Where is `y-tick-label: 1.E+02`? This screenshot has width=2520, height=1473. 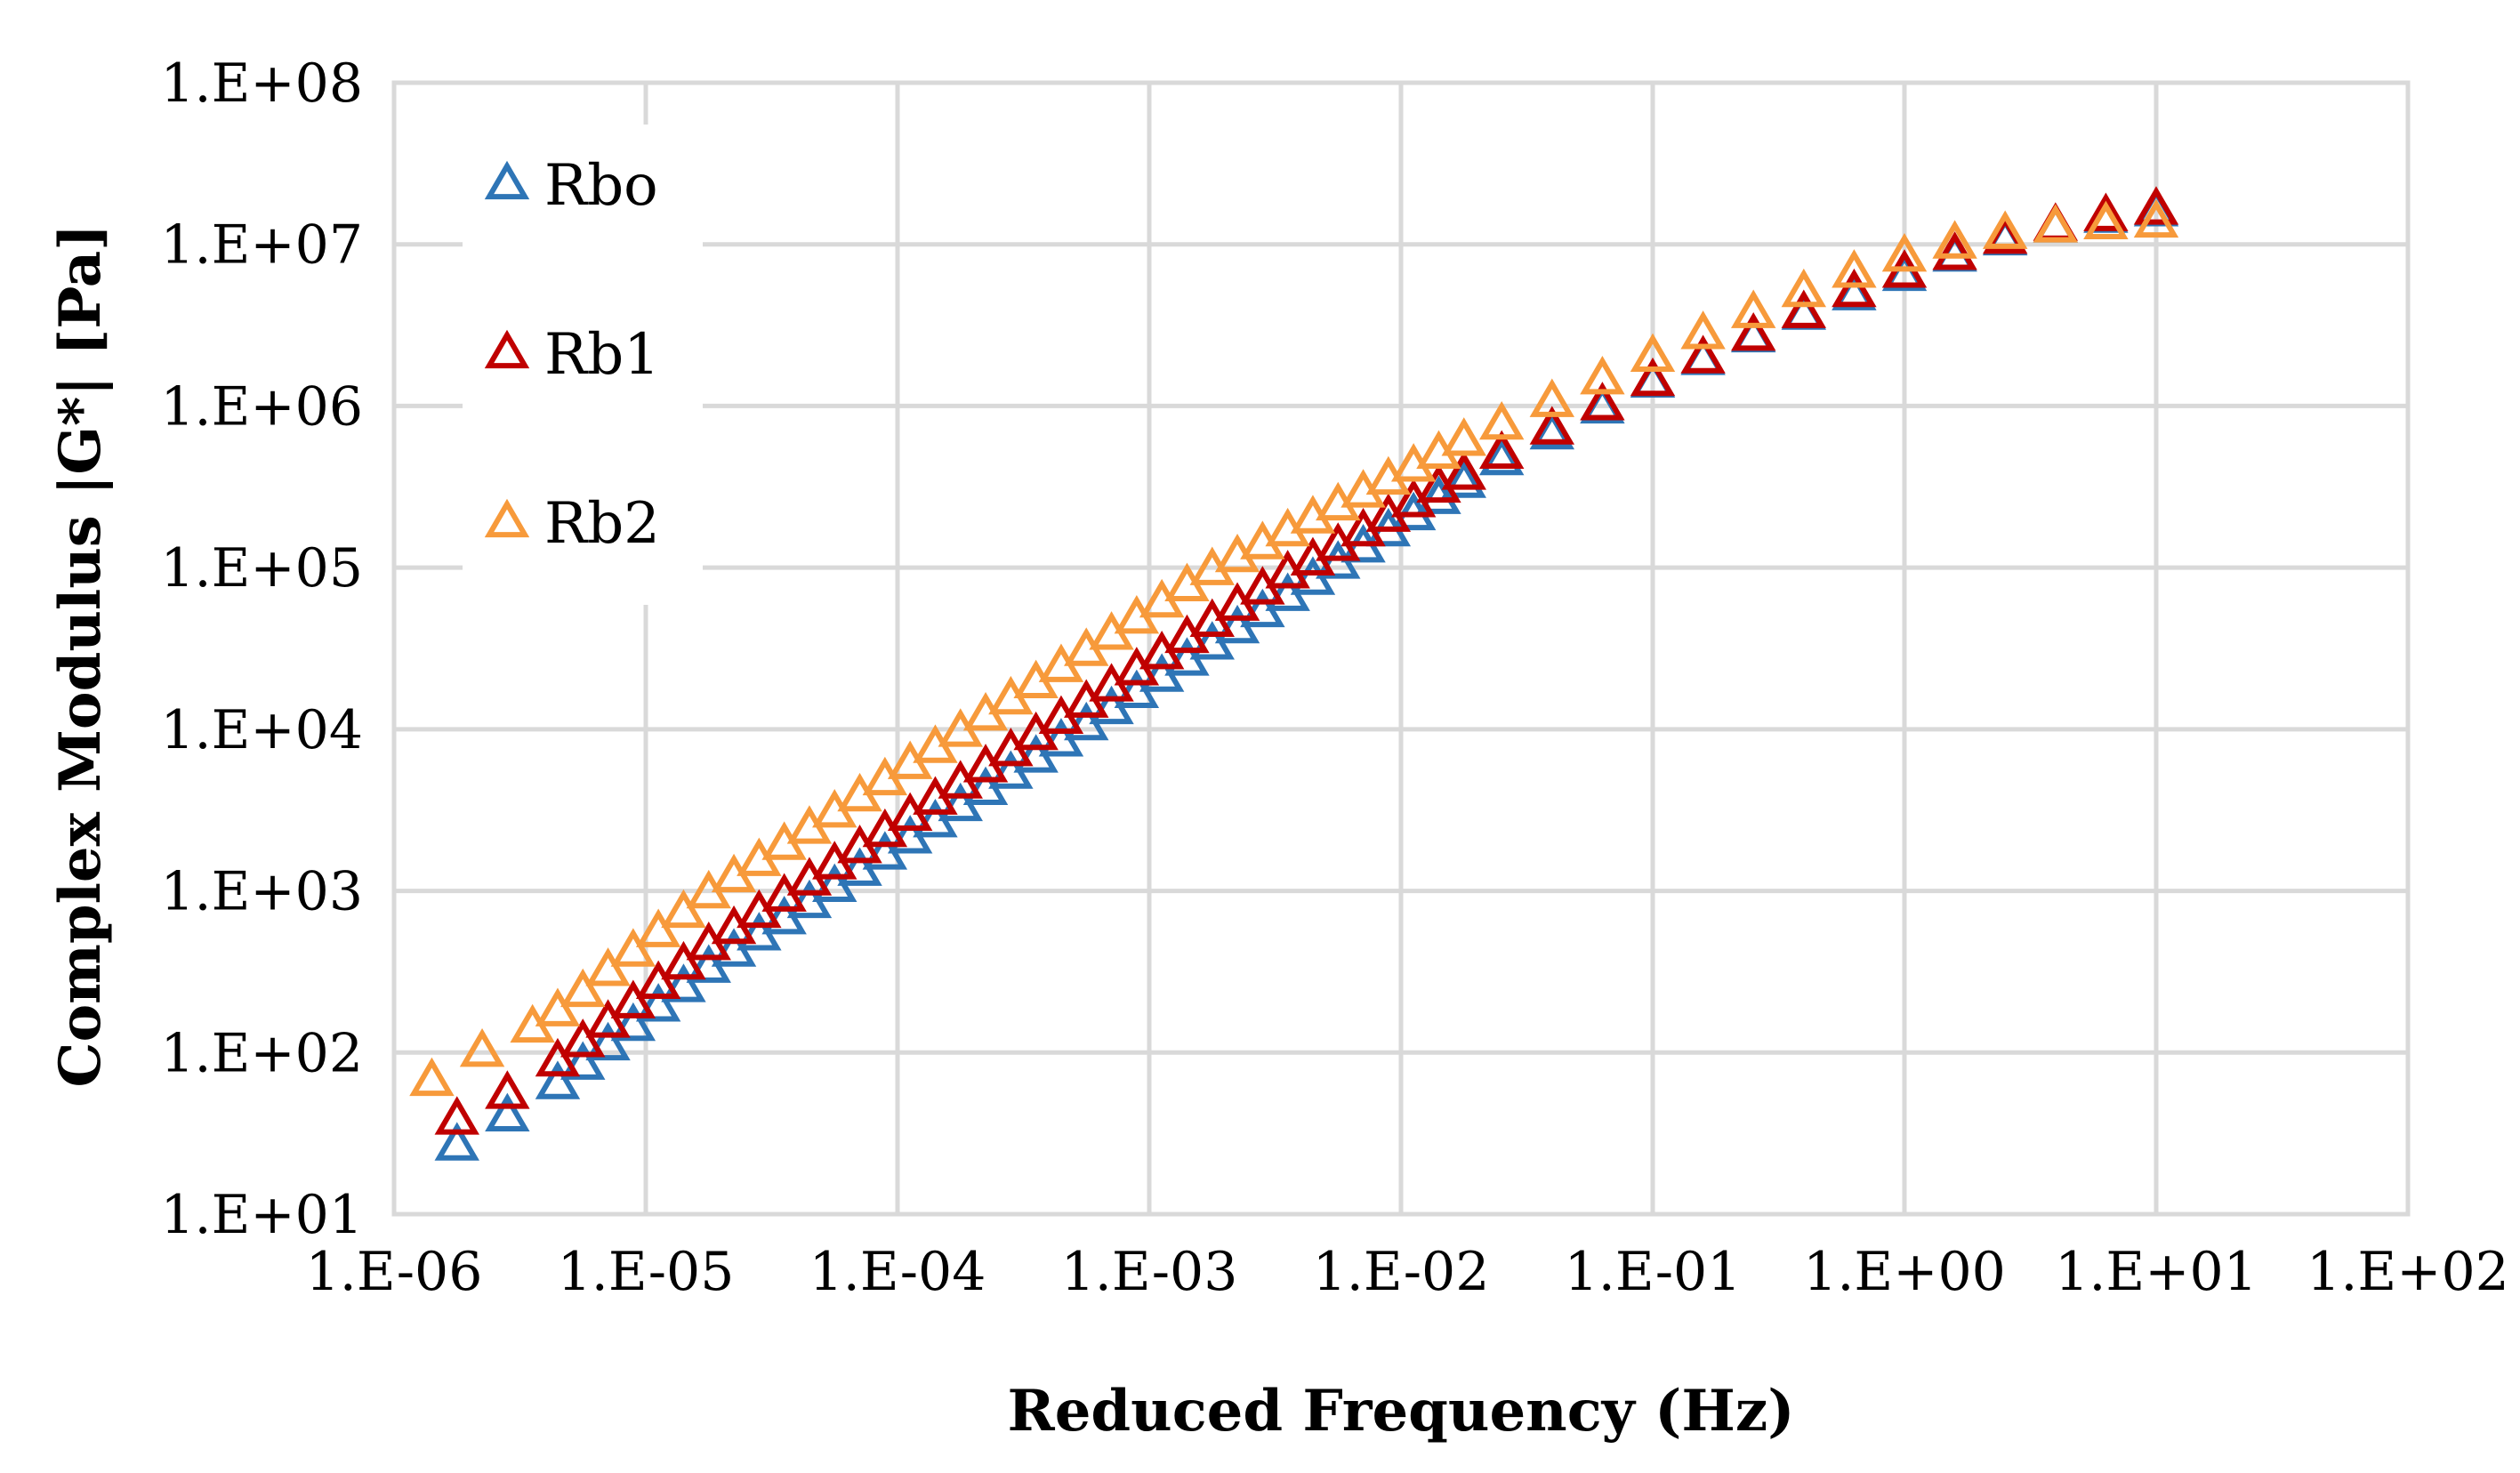 y-tick-label: 1.E+02 is located at coordinates (261, 1053).